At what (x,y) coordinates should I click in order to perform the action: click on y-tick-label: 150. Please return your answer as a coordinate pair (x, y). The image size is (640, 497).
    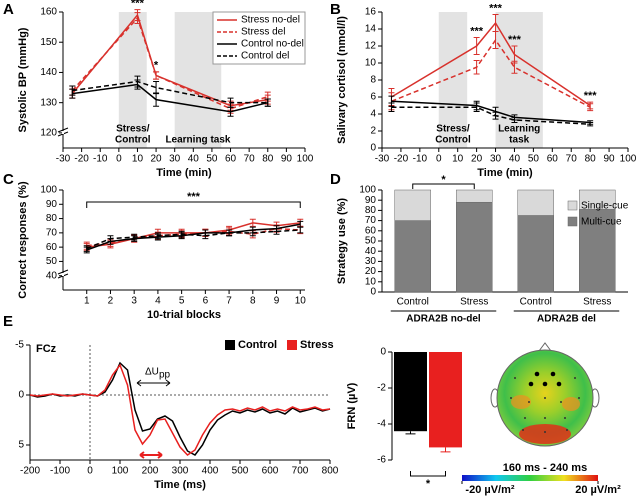
    Looking at the image, I should click on (48, 42).